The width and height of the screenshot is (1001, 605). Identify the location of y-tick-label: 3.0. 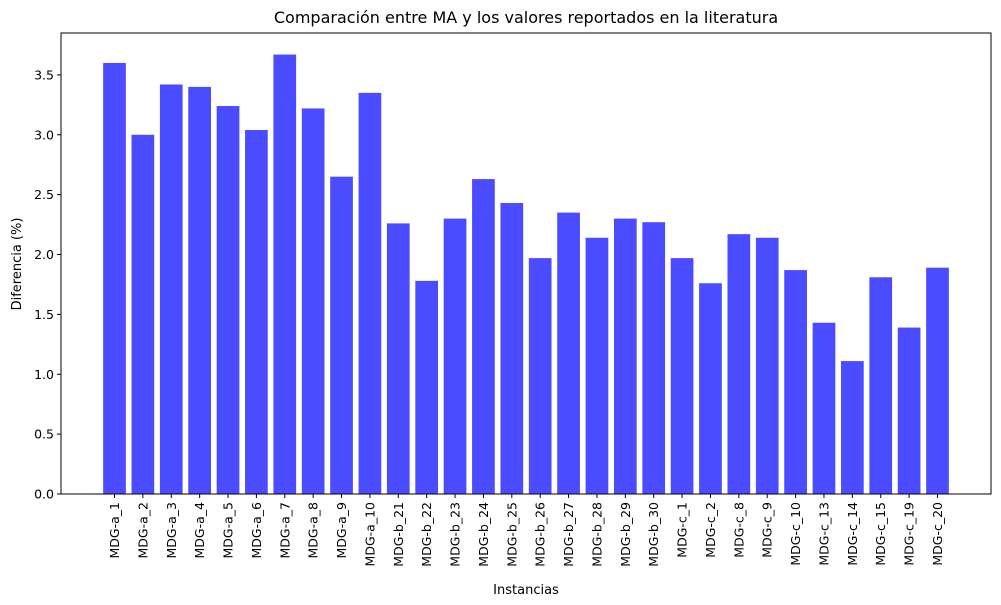
(44, 134).